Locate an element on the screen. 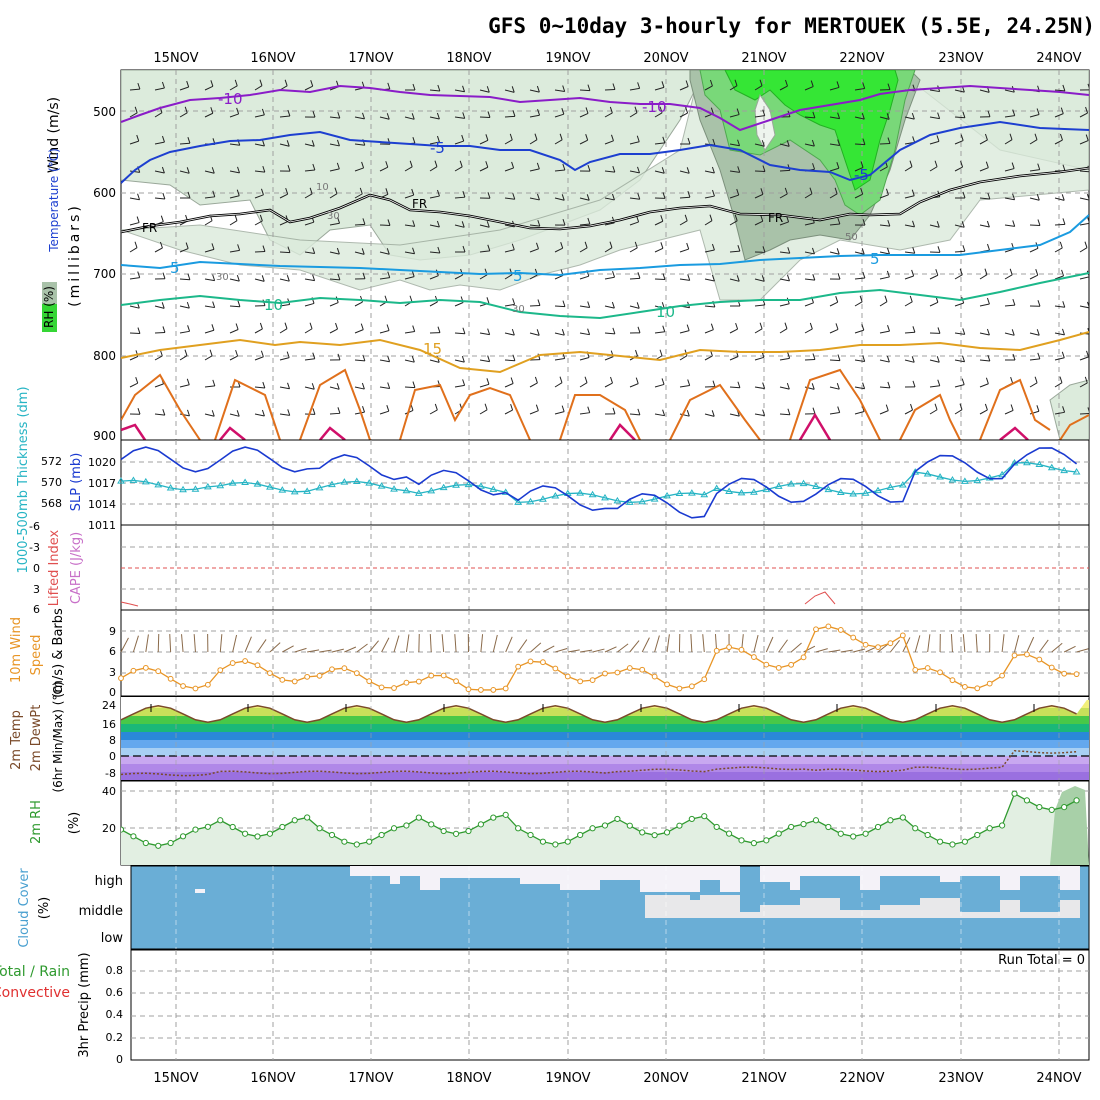 This screenshot has width=1100, height=1100. label-minus10-a: -10 is located at coordinates (230, 99).